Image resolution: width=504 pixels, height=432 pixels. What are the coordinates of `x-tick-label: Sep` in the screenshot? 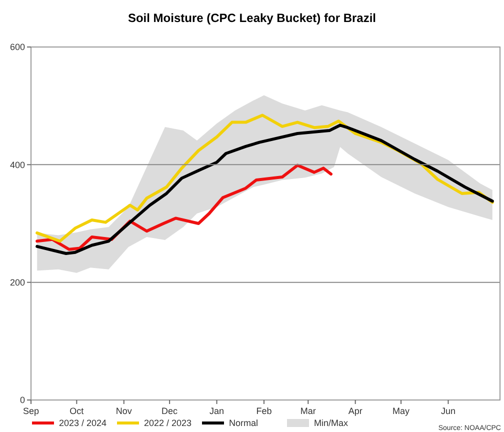 It's located at (31, 411).